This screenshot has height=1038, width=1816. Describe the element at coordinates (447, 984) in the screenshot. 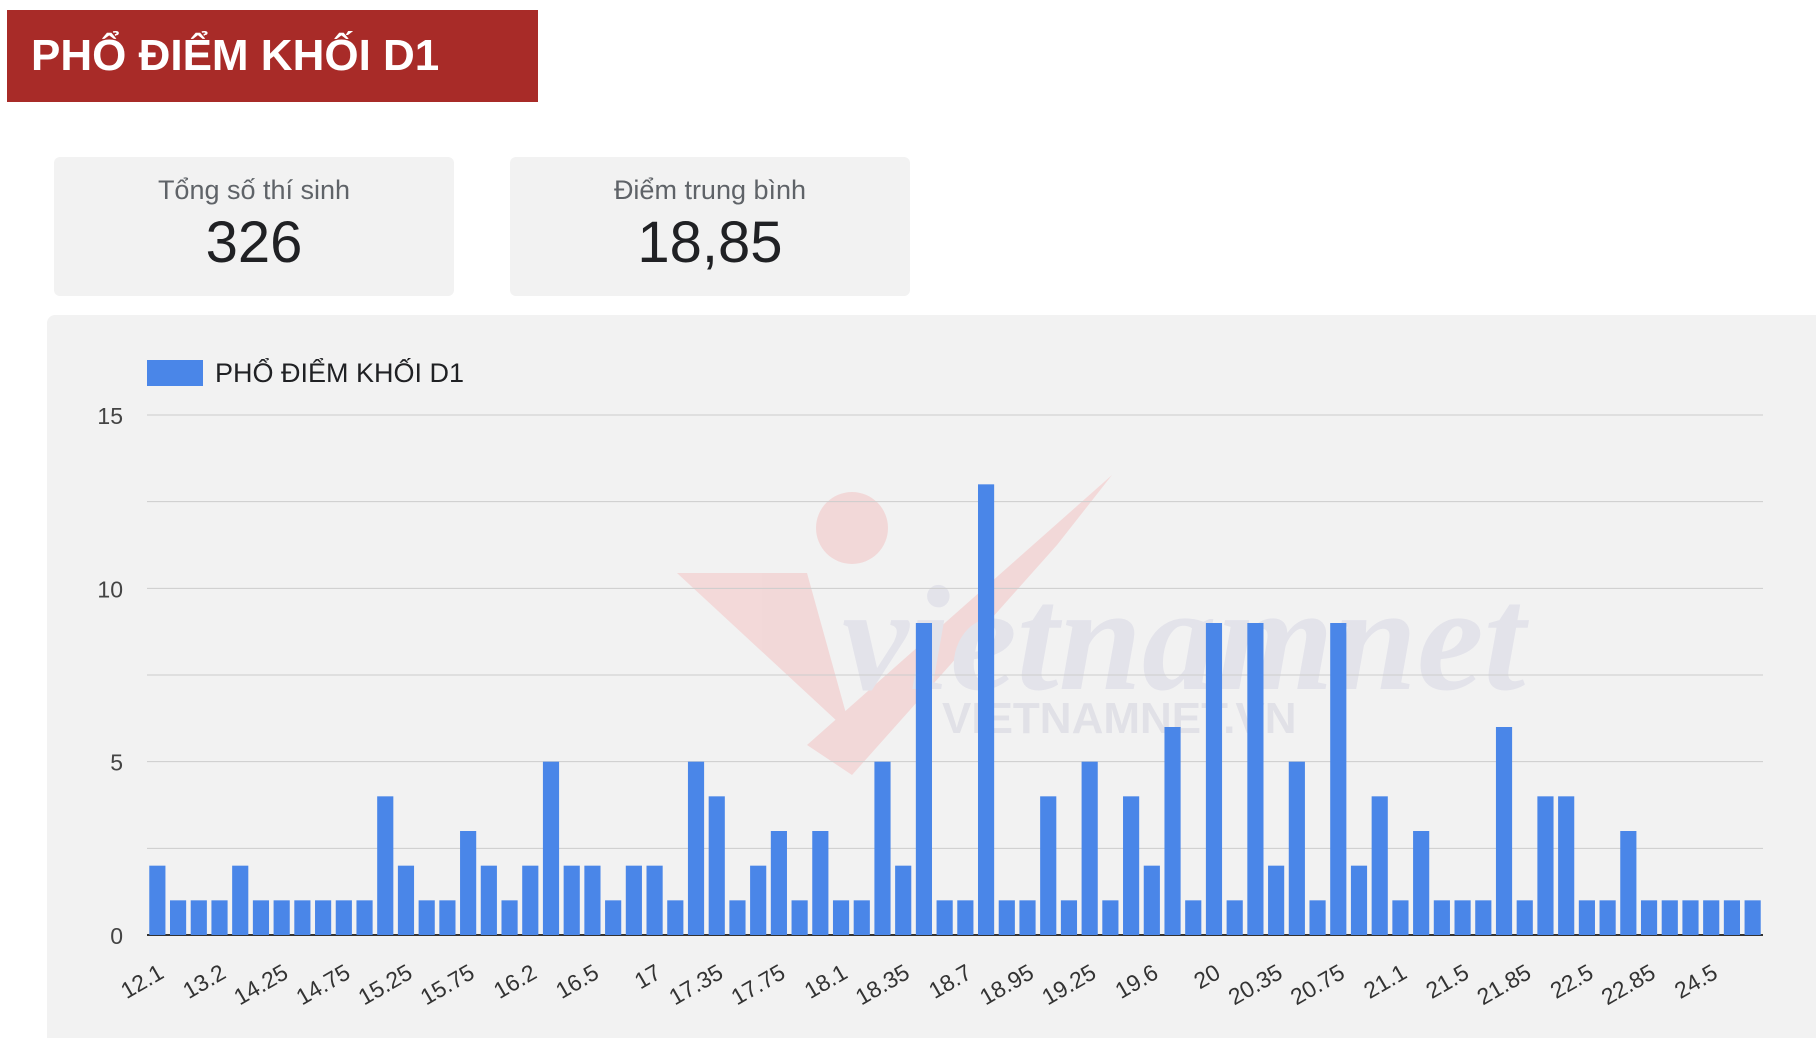

I see `x-tick-label: 15.75` at that location.